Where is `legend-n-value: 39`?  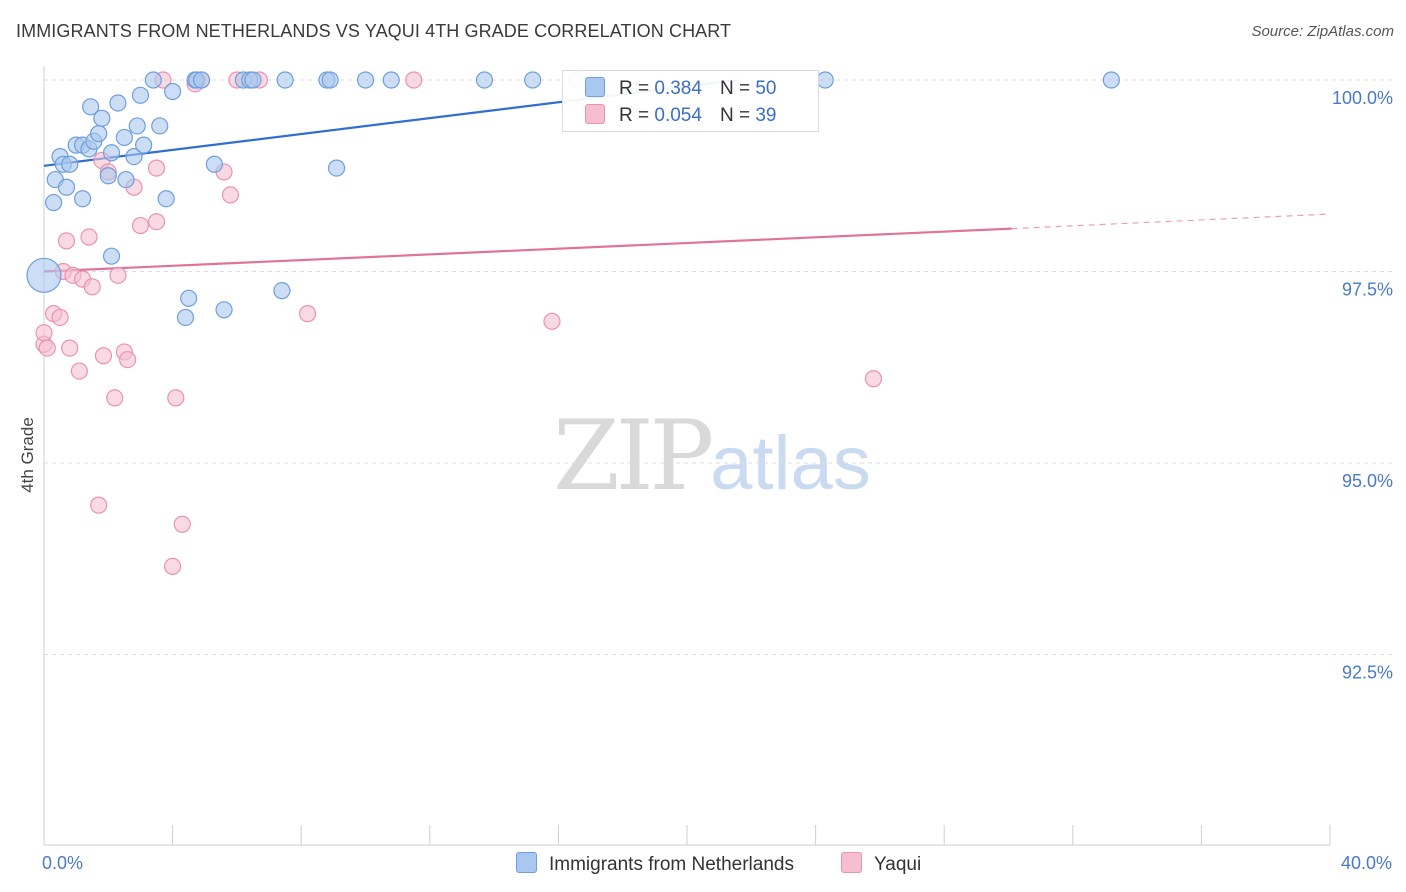
legend-n-value: 39 is located at coordinates (766, 115).